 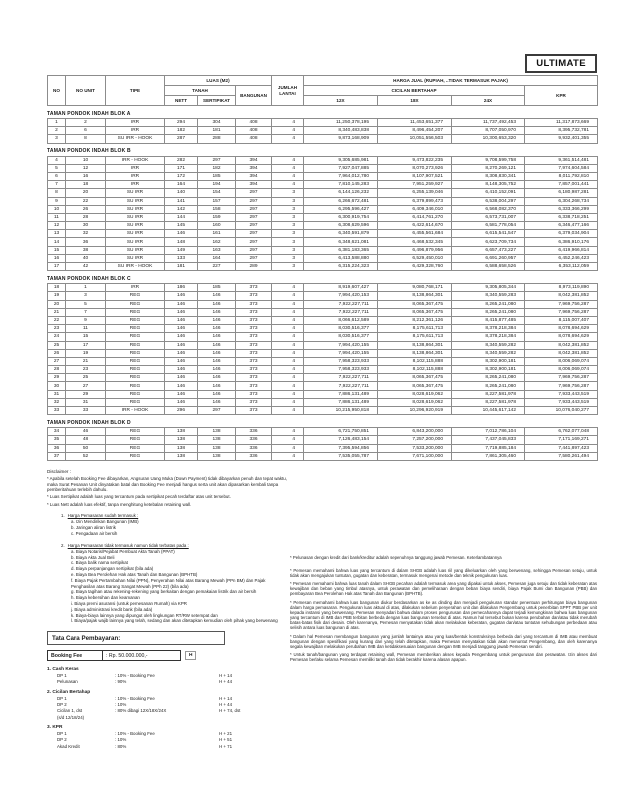 I want to click on table-cell: 8,265,241,080, so click(x=488, y=378).